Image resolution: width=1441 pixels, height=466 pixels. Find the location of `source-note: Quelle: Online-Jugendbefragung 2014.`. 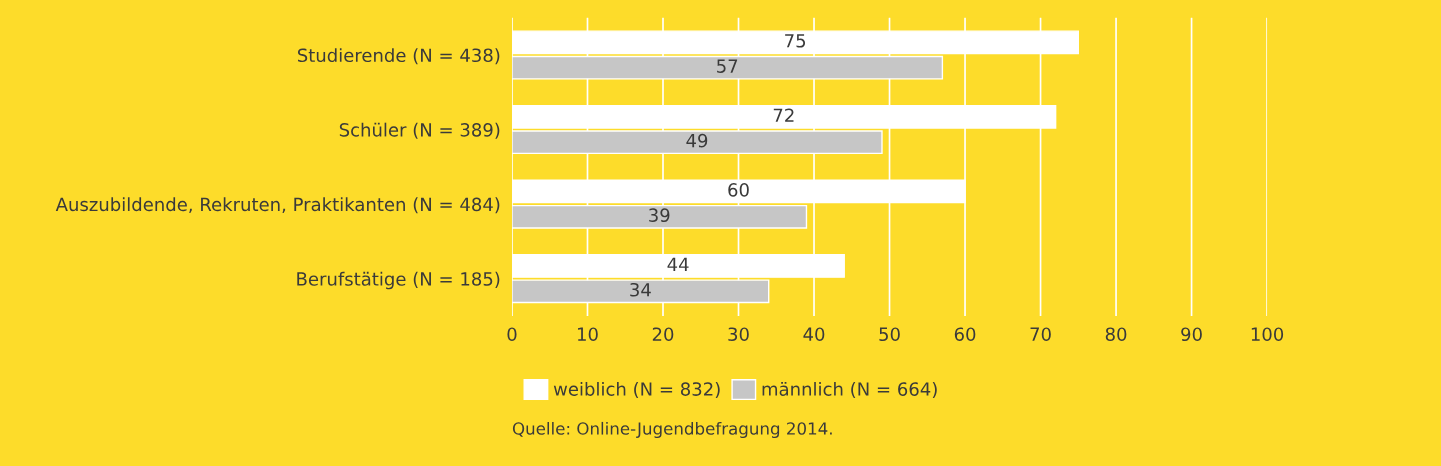

source-note: Quelle: Online-Jugendbefragung 2014. is located at coordinates (672, 430).